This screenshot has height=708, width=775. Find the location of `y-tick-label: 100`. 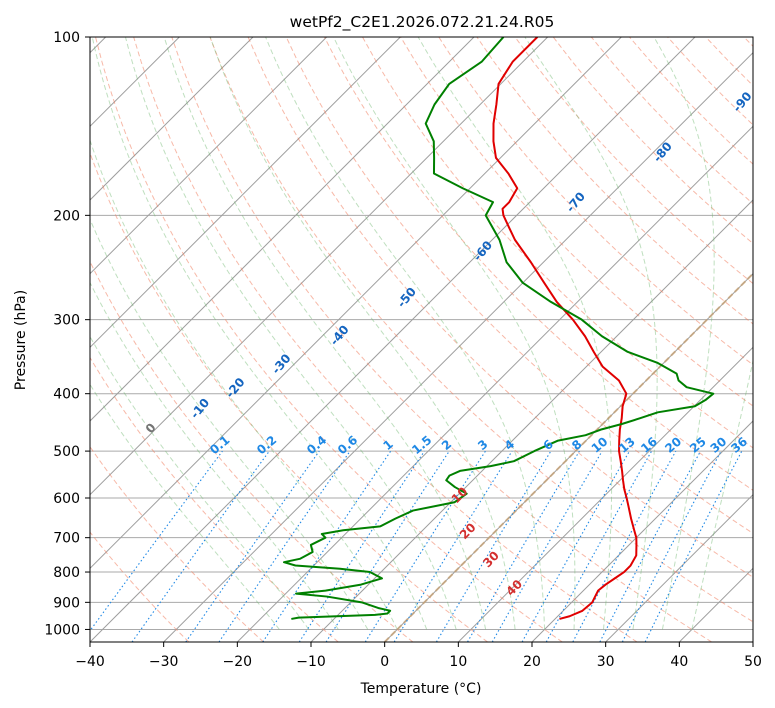

y-tick-label: 100 is located at coordinates (66, 38).